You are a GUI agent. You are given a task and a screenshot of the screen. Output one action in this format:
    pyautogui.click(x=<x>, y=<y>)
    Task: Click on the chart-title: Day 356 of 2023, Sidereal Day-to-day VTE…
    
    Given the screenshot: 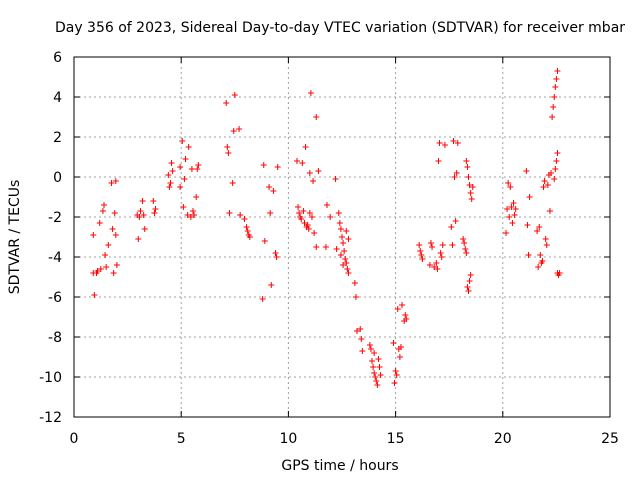 What is the action you would take?
    pyautogui.click(x=340, y=28)
    